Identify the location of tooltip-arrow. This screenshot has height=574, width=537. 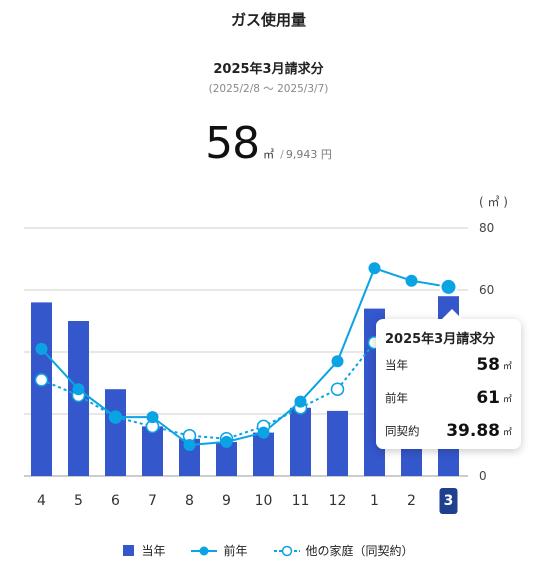
(452, 314).